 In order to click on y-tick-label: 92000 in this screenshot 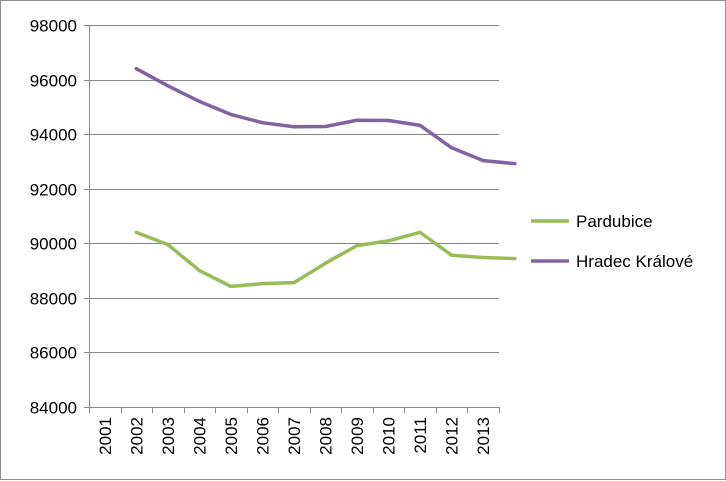, I will do `click(53, 190)`.